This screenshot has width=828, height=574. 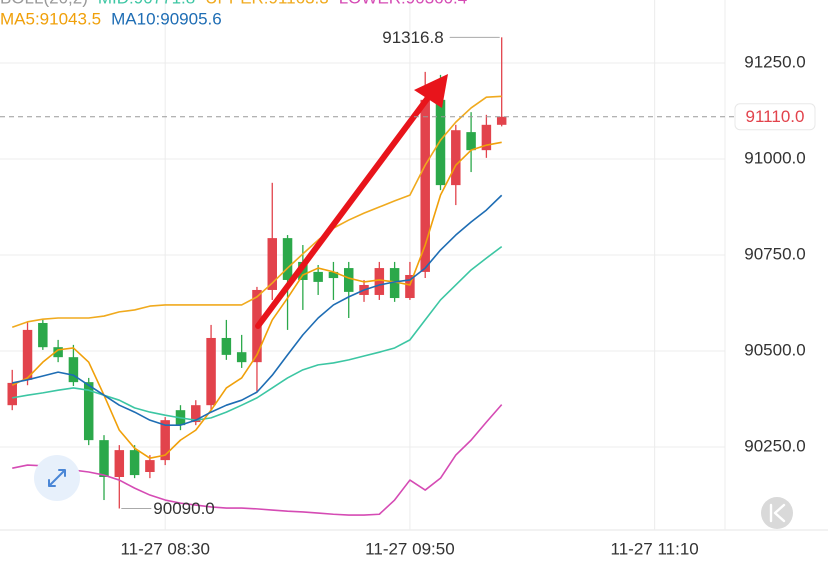 What do you see at coordinates (50, 18) in the screenshot?
I see `legend-entry: MA5:91043.5` at bounding box center [50, 18].